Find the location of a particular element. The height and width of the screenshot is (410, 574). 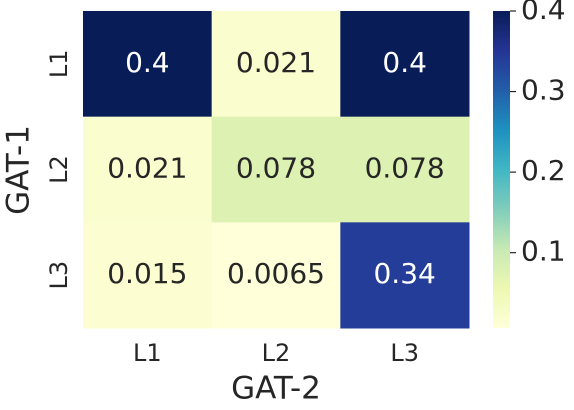

y-tick-label: L3 is located at coordinates (59, 275).